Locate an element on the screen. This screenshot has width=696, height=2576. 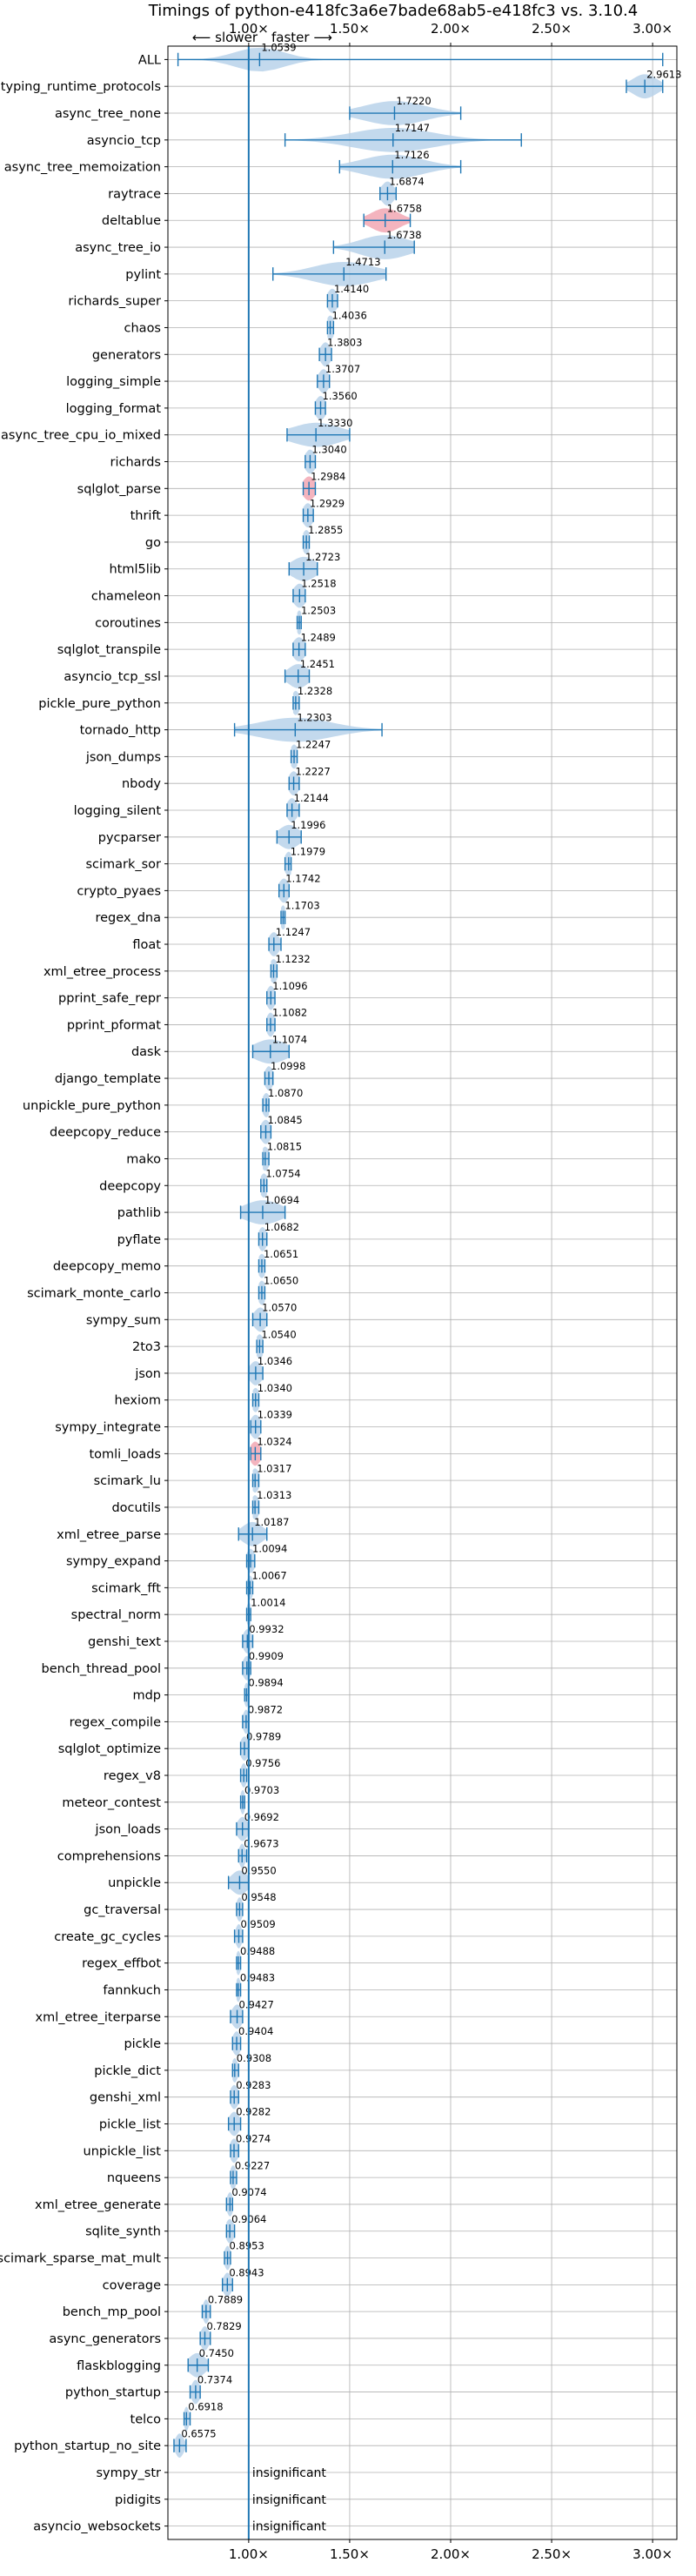
x-tick-label-top: 2.00× is located at coordinates (451, 29).